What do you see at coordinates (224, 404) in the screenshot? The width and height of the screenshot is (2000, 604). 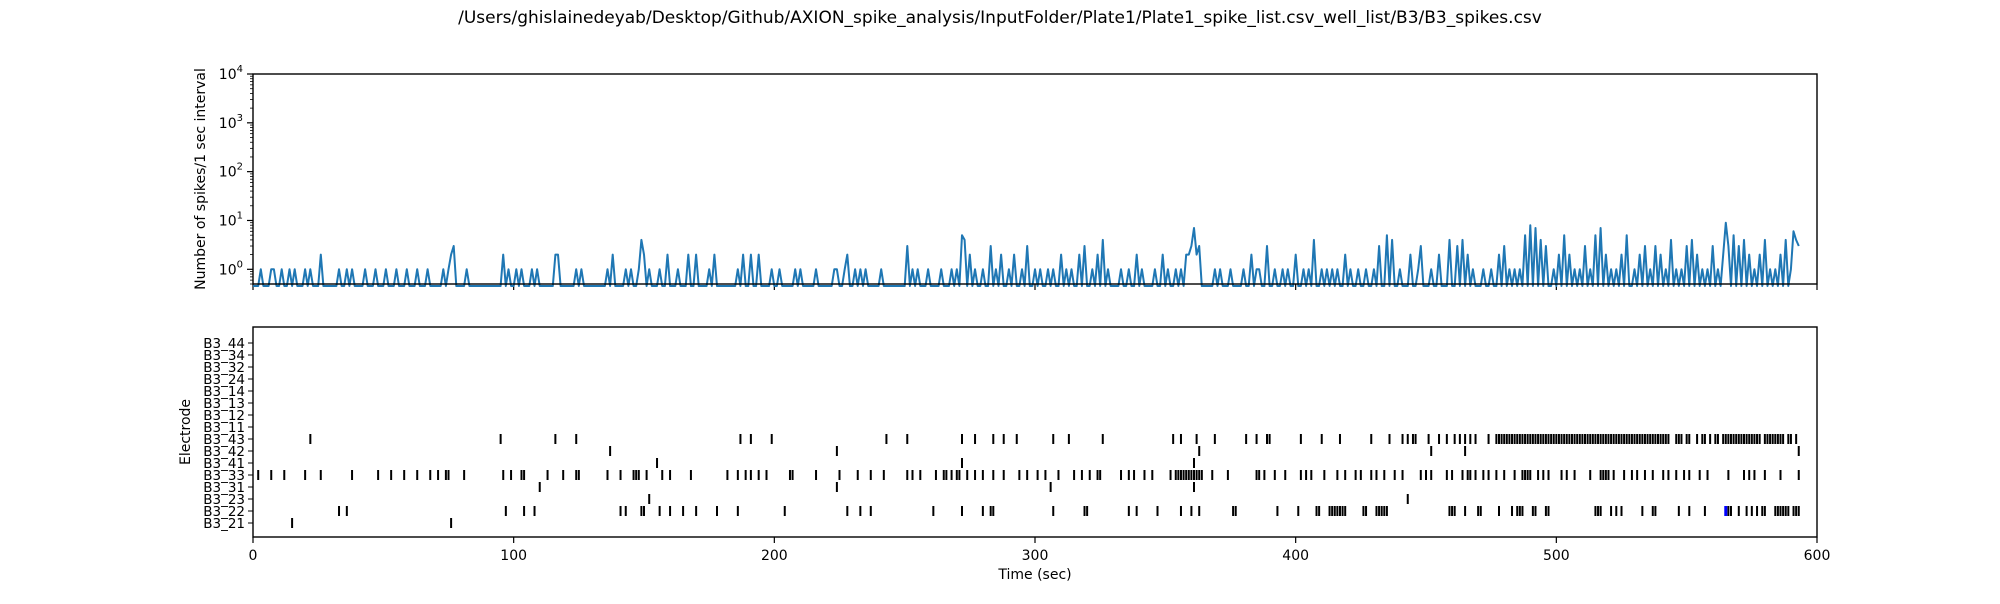 I see `electrode-tick-label: B3_13` at bounding box center [224, 404].